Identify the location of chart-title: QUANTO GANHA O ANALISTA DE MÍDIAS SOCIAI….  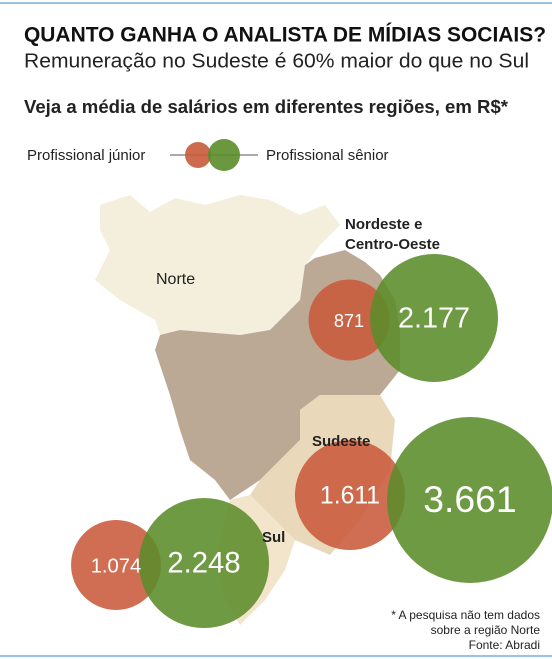
(285, 35).